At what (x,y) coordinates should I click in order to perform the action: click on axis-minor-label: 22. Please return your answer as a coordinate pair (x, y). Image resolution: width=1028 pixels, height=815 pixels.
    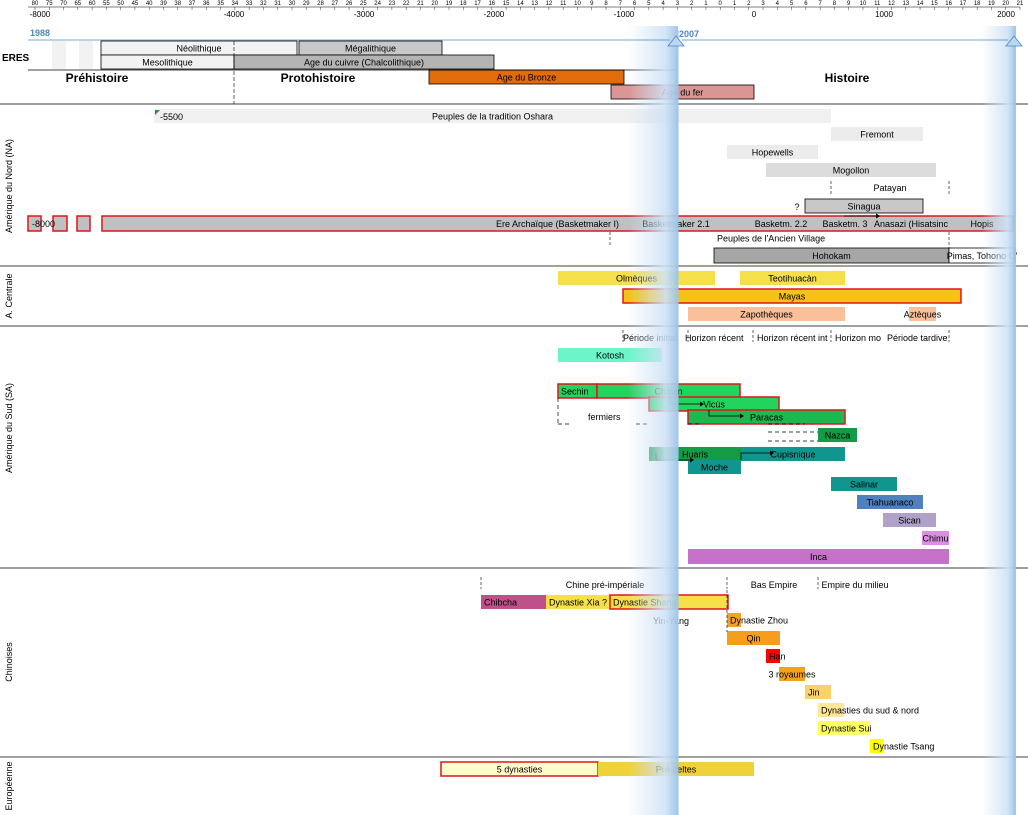
    Looking at the image, I should click on (406, 4).